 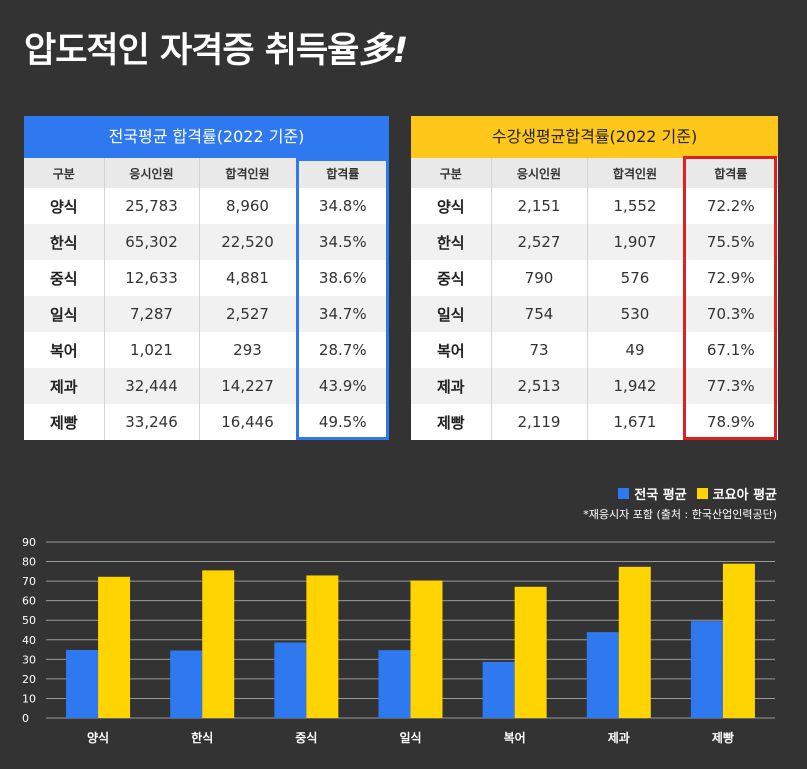 What do you see at coordinates (451, 242) in the screenshot?
I see `cell-category: 한식` at bounding box center [451, 242].